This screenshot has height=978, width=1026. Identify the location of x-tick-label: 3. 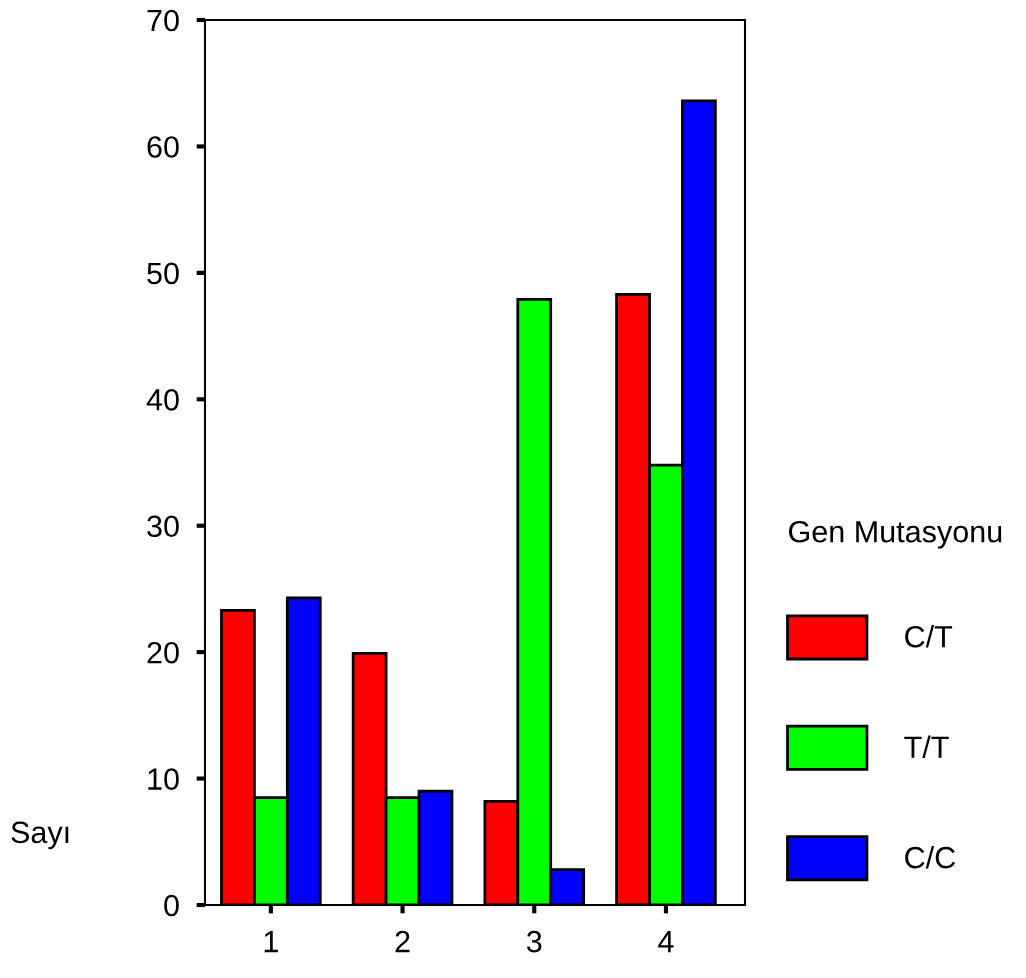
(534, 941).